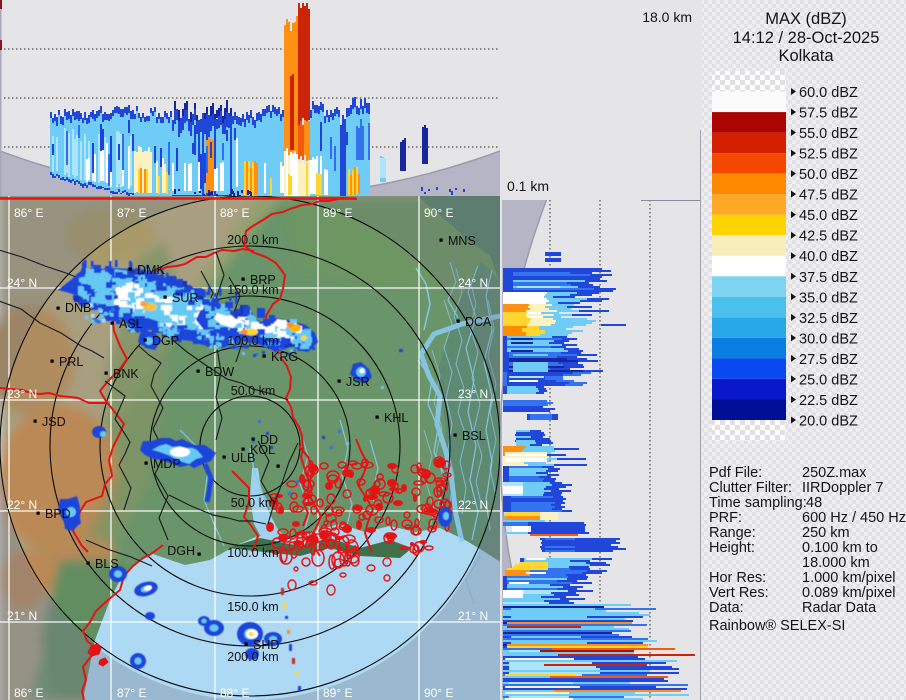 The width and height of the screenshot is (906, 700). I want to click on svg-text: Time sampling:, so click(758, 503).